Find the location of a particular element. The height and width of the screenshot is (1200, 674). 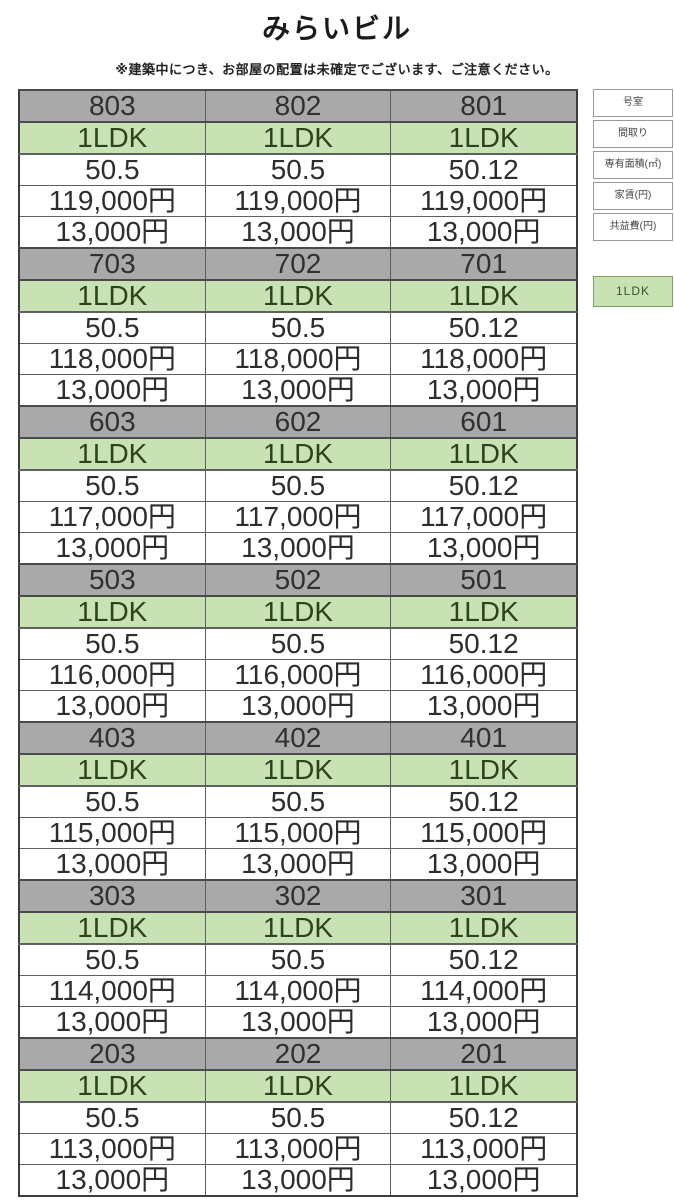

room-cell: 402 is located at coordinates (298, 738).